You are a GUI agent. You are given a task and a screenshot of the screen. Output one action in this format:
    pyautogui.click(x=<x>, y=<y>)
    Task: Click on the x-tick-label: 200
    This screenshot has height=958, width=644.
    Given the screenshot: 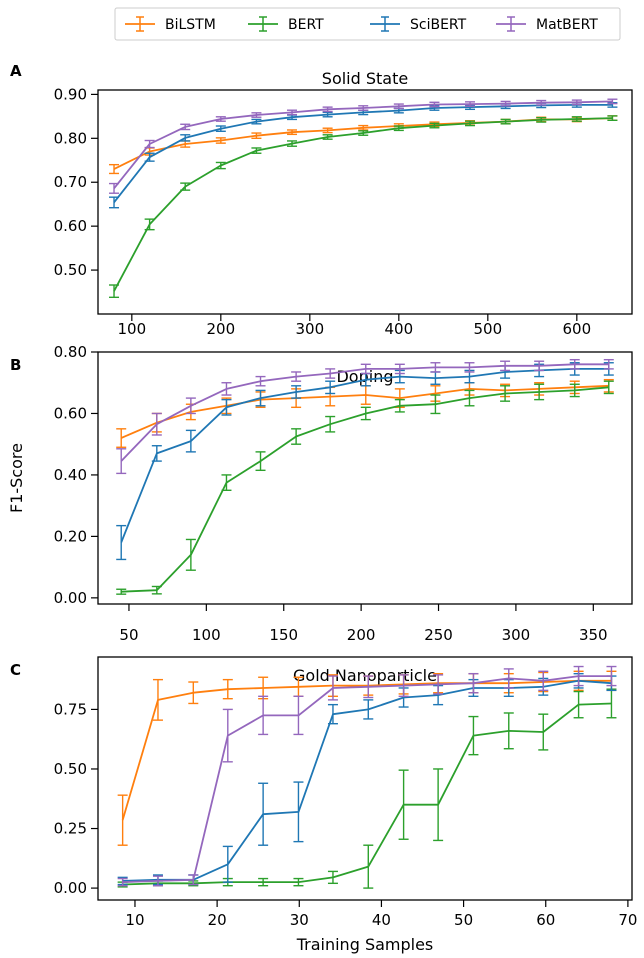 What is the action you would take?
    pyautogui.click(x=361, y=635)
    